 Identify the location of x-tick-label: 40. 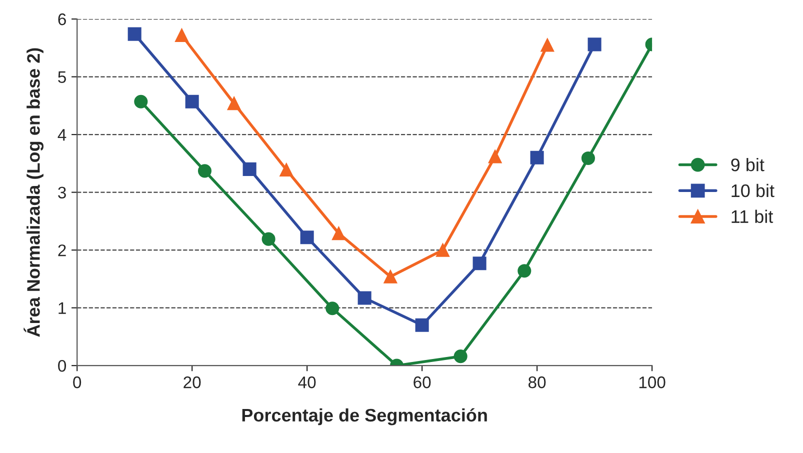
(307, 382).